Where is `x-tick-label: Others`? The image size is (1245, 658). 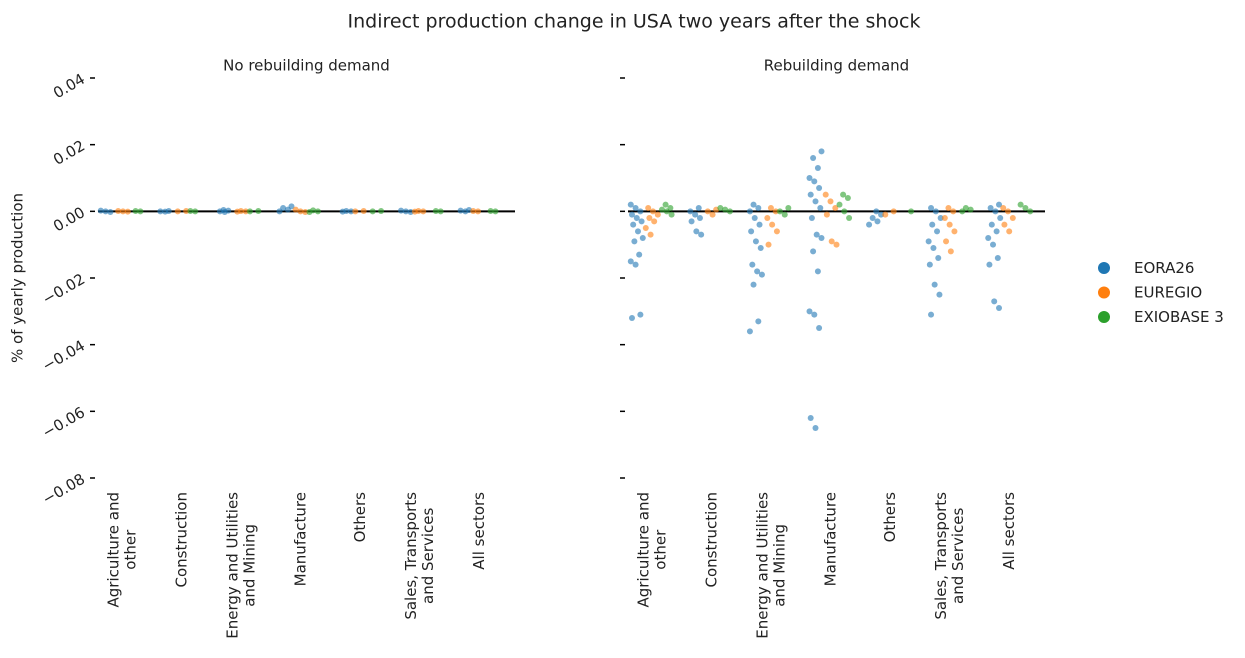 x-tick-label: Others is located at coordinates (360, 517).